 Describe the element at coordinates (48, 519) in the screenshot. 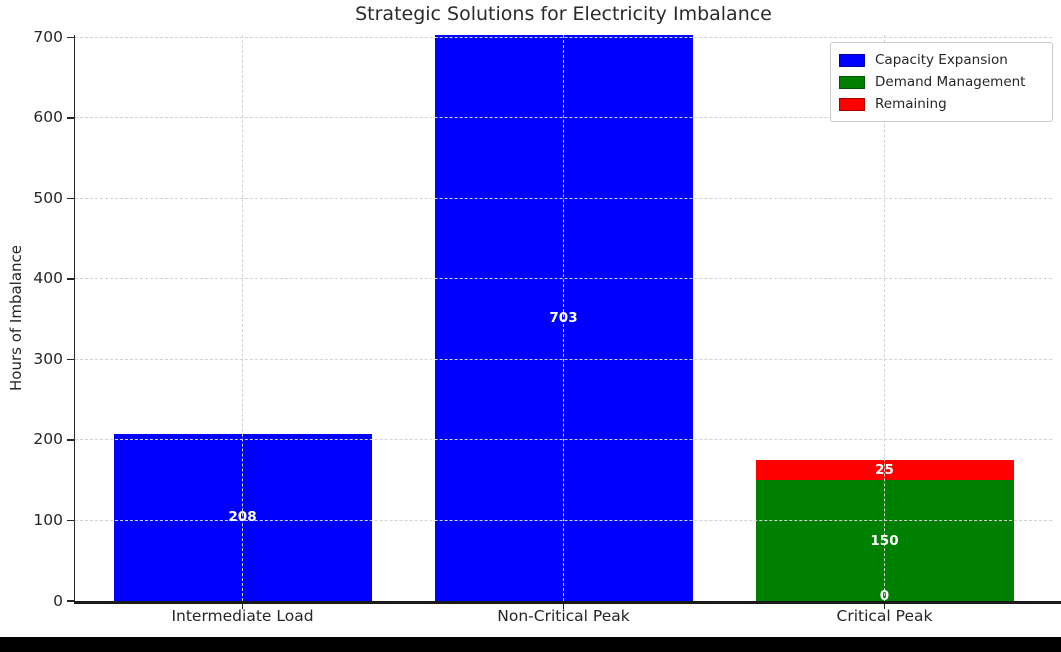

I see `y-tick-label: 100` at that location.